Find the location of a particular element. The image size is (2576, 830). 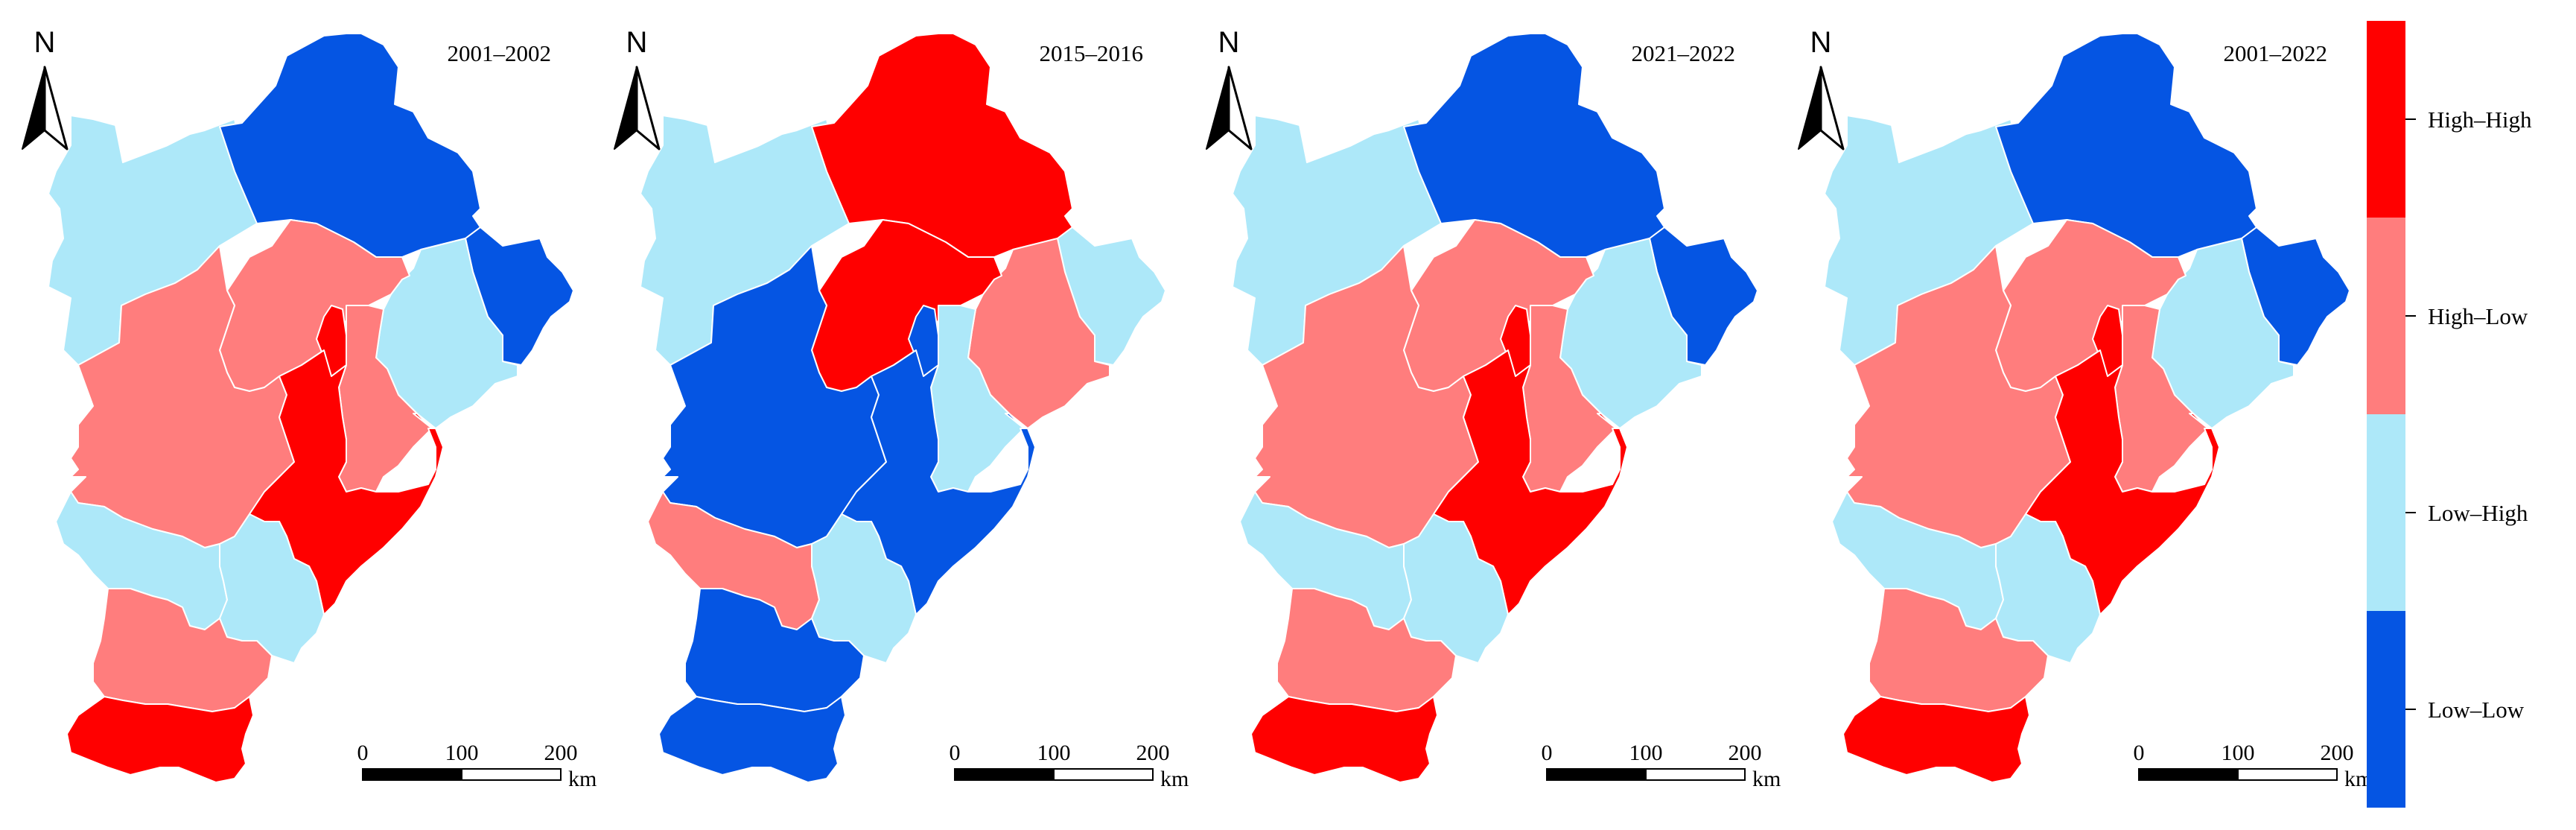

legend-label: Low–High is located at coordinates (2478, 513).